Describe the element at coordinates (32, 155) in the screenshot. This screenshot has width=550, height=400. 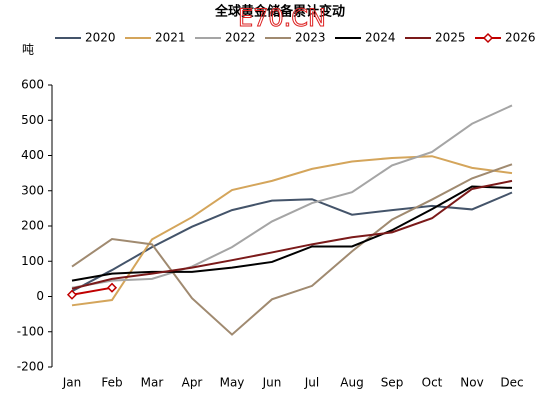
I see `y-tick-label: 400` at that location.